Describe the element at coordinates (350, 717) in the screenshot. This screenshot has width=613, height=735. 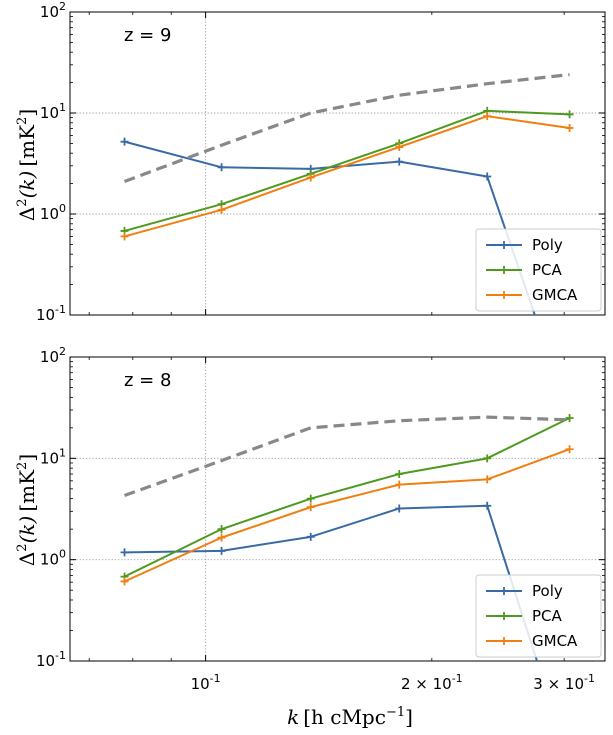
I see `x-axis-label: k [h cMpc−1]` at that location.